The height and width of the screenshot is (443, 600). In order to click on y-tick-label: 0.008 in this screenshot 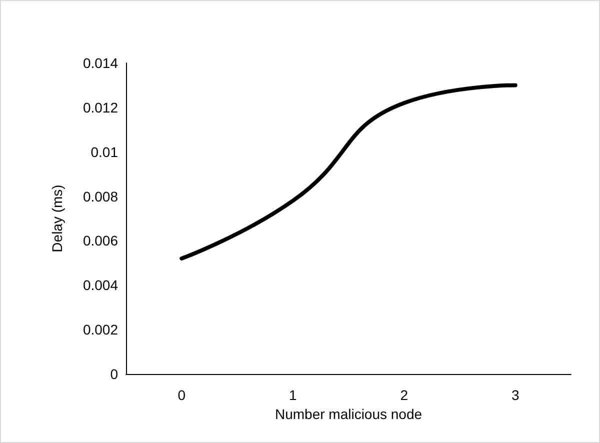, I will do `click(100, 196)`.